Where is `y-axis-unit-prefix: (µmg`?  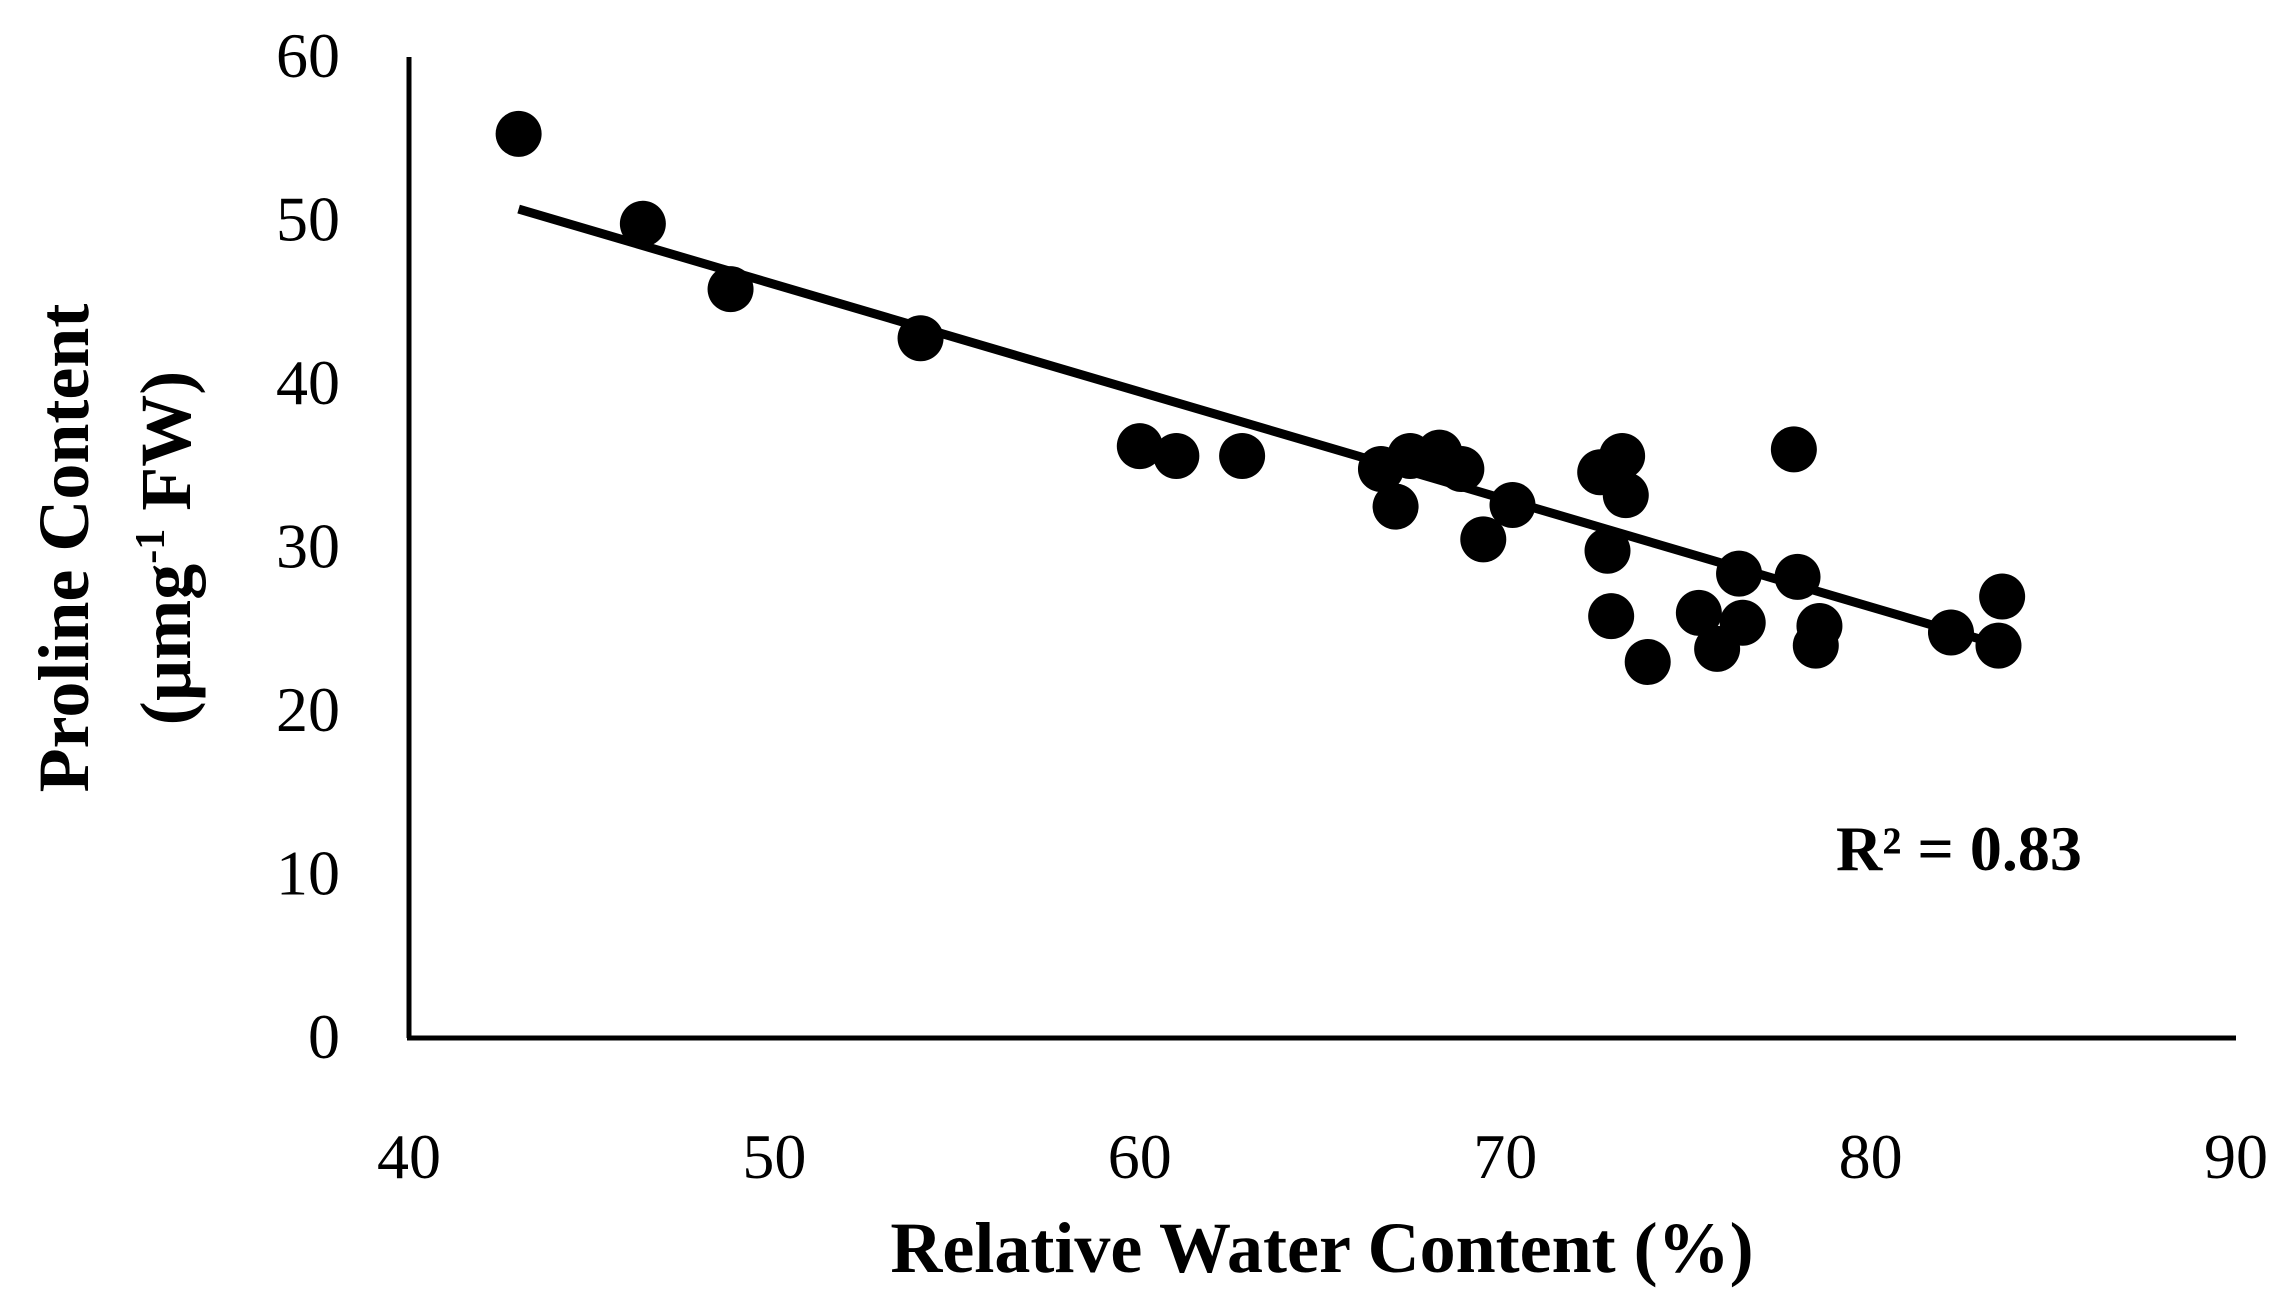 y-axis-unit-prefix: (µmg is located at coordinates (166, 644).